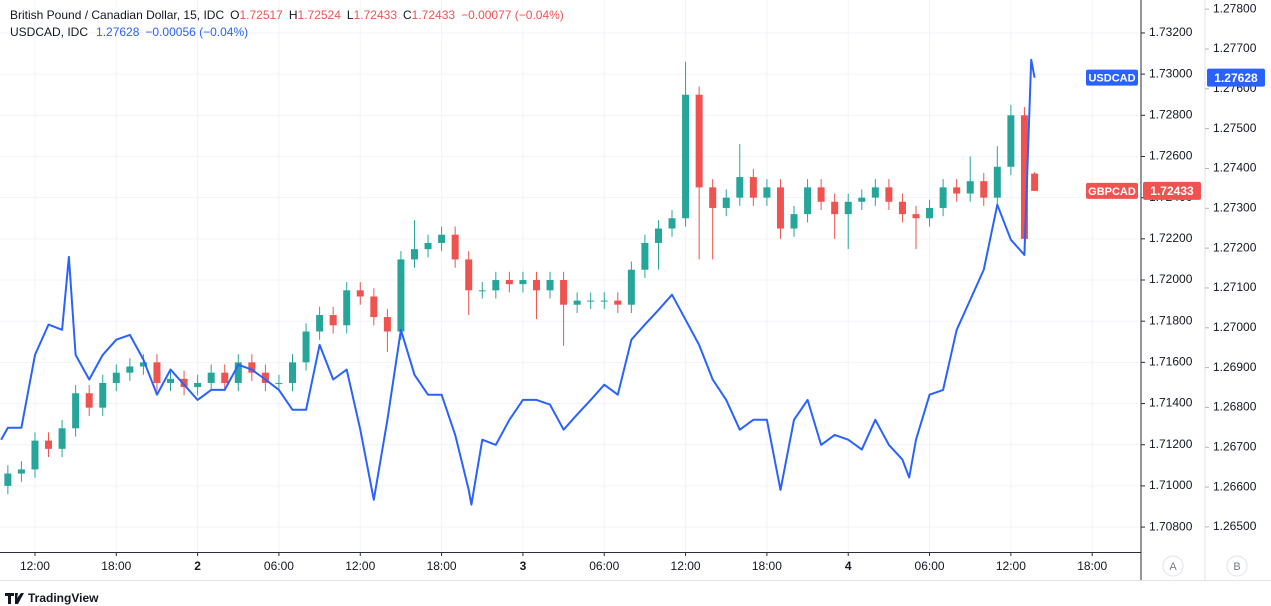 This screenshot has width=1271, height=606. Describe the element at coordinates (1171, 320) in the screenshot. I see `y-tick-label: 1.71800` at that location.